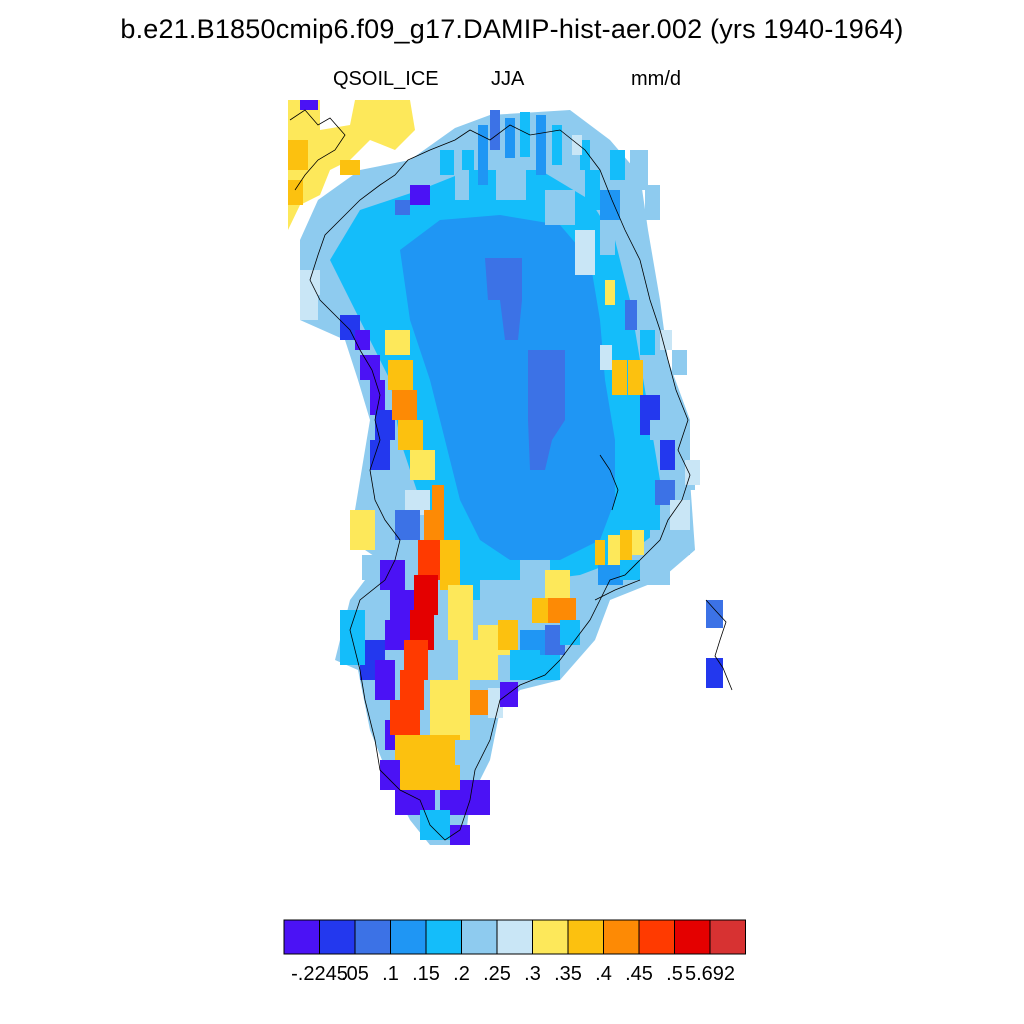 The width and height of the screenshot is (1024, 1024). What do you see at coordinates (568, 974) in the screenshot?
I see `colorbar-tick-label: .35` at bounding box center [568, 974].